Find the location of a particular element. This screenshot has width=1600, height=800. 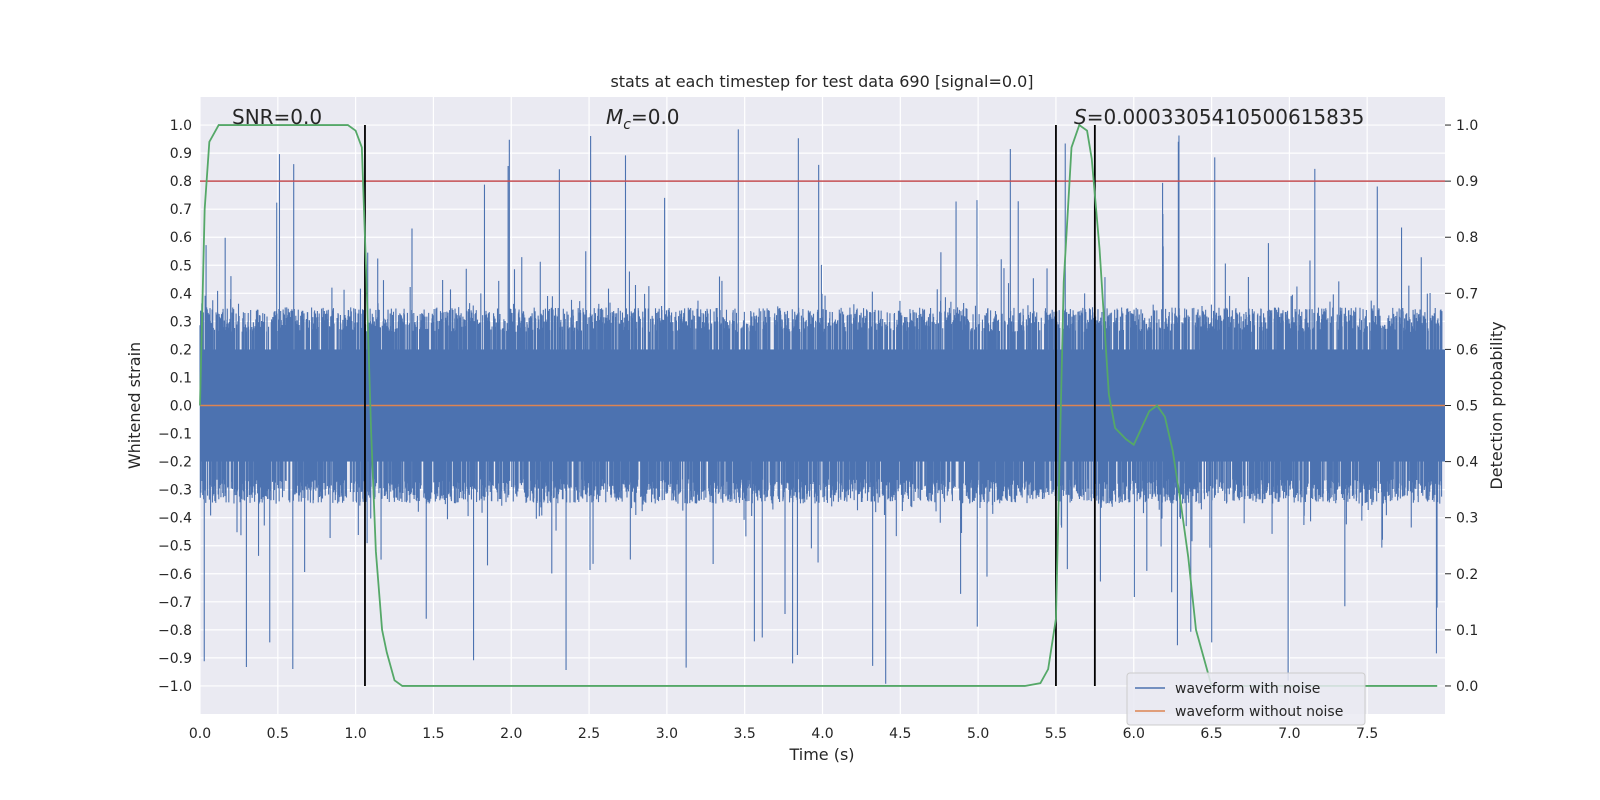

x-tick-label: 1.5 is located at coordinates (433, 734).